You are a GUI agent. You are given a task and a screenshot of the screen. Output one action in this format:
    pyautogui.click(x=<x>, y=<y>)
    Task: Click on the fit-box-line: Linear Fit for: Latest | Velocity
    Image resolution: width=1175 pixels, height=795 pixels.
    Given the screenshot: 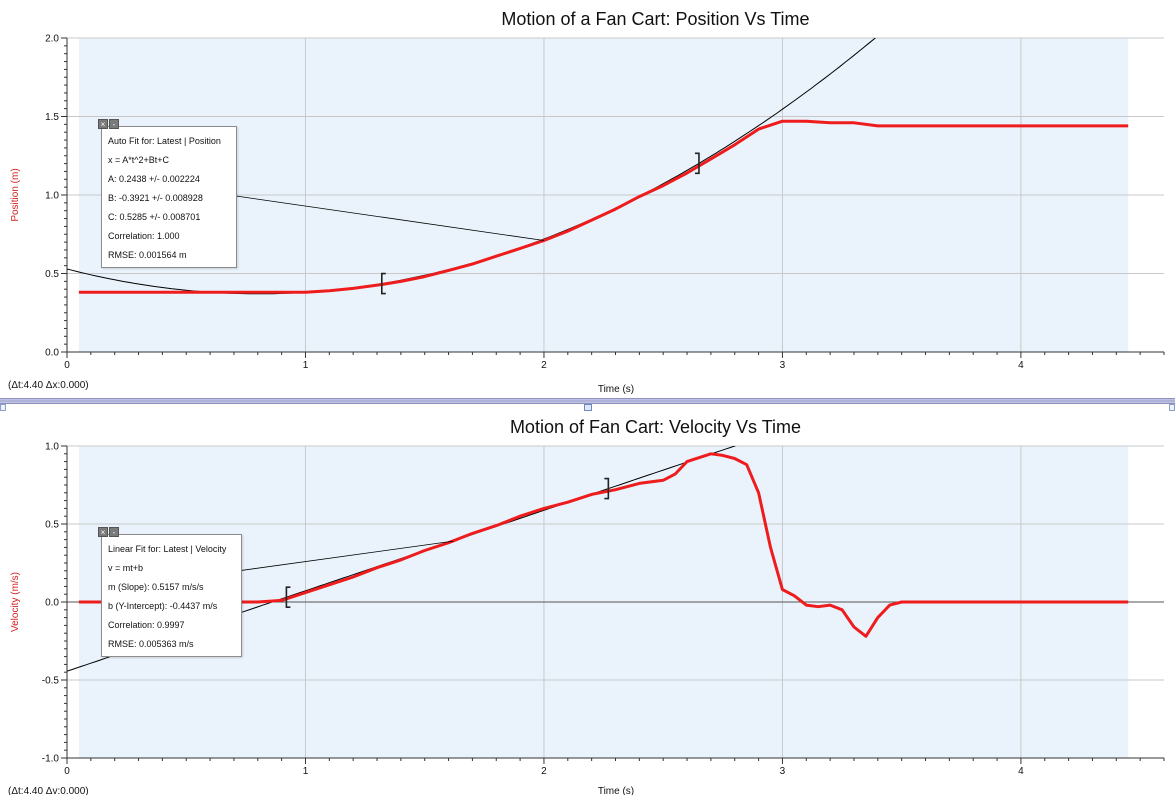 What is the action you would take?
    pyautogui.click(x=167, y=549)
    